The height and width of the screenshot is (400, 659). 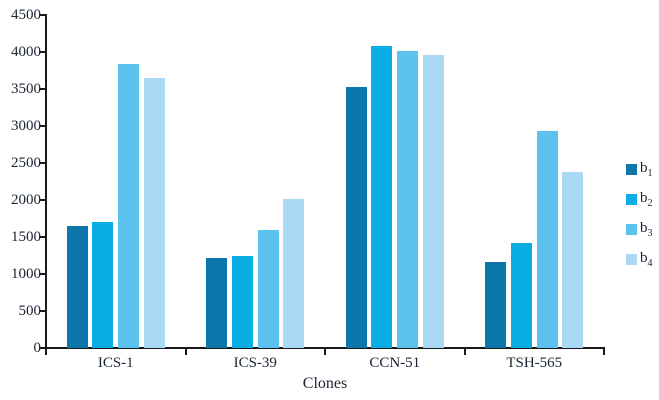 I want to click on x-axis-line, so click(x=325, y=348).